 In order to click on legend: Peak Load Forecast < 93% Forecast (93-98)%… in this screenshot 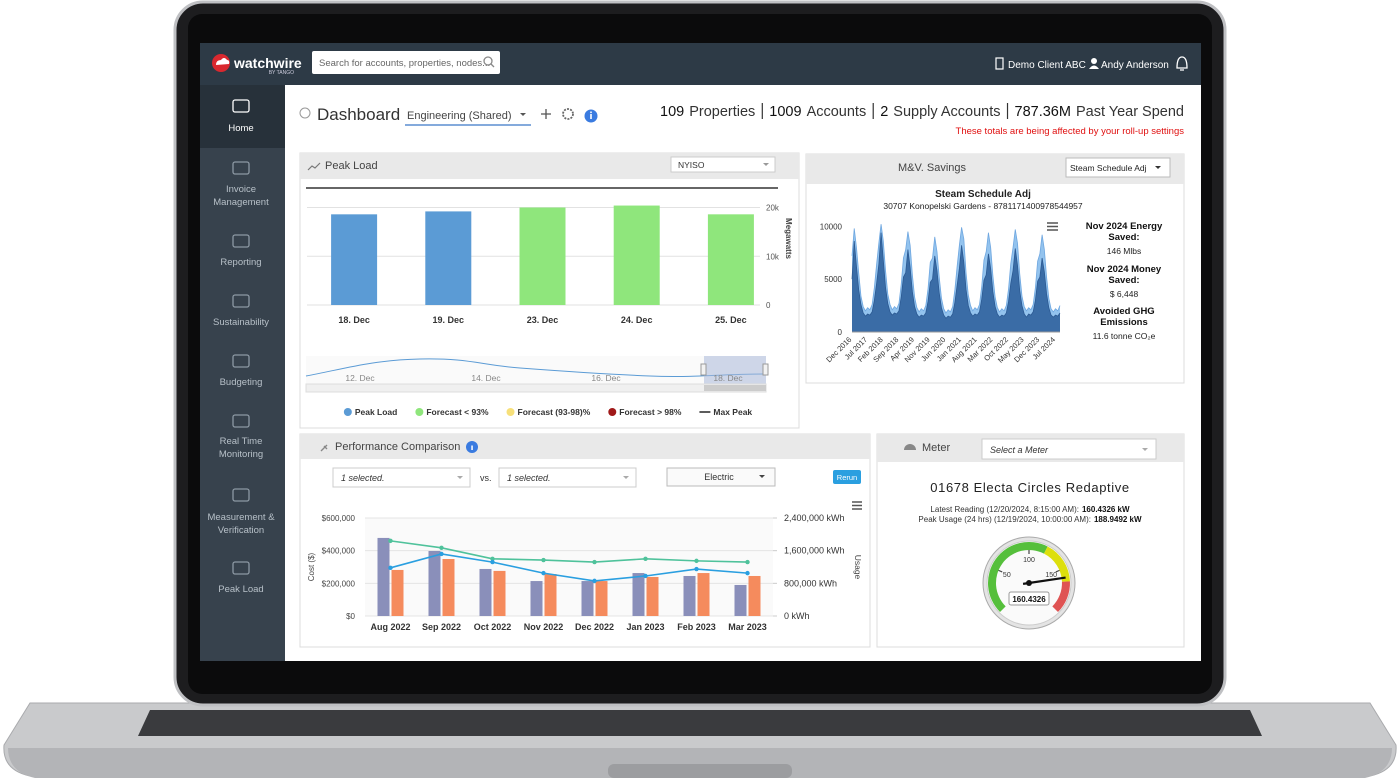, I will do `click(547, 412)`.